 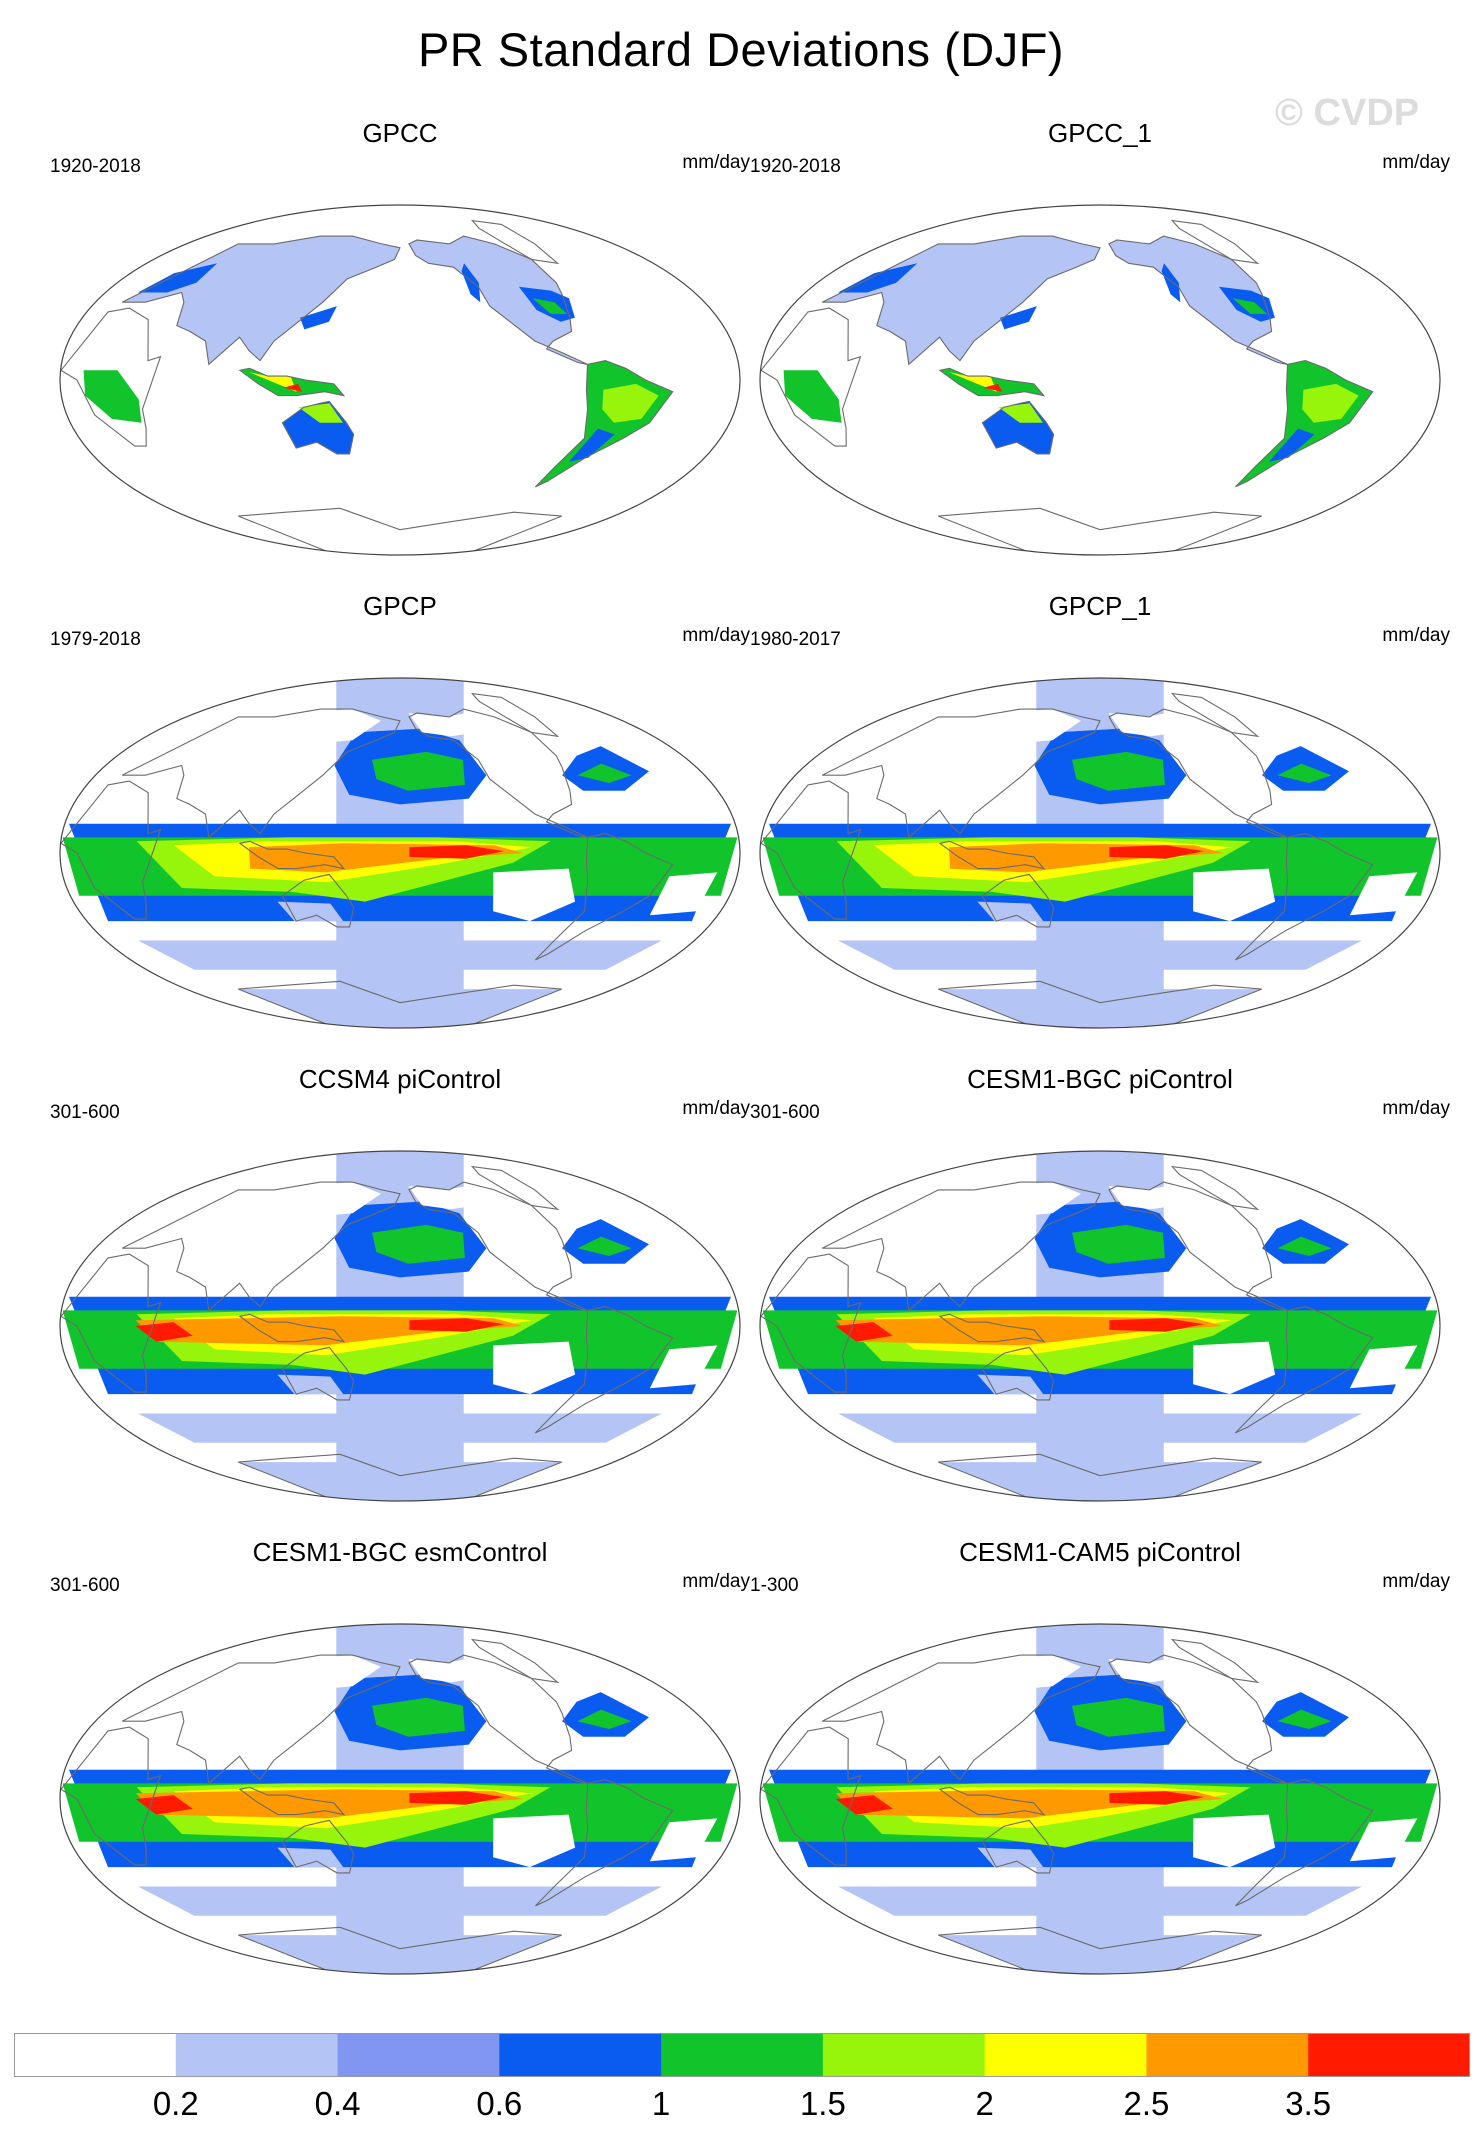 I want to click on land-namerica, so click(x=1198, y=300).